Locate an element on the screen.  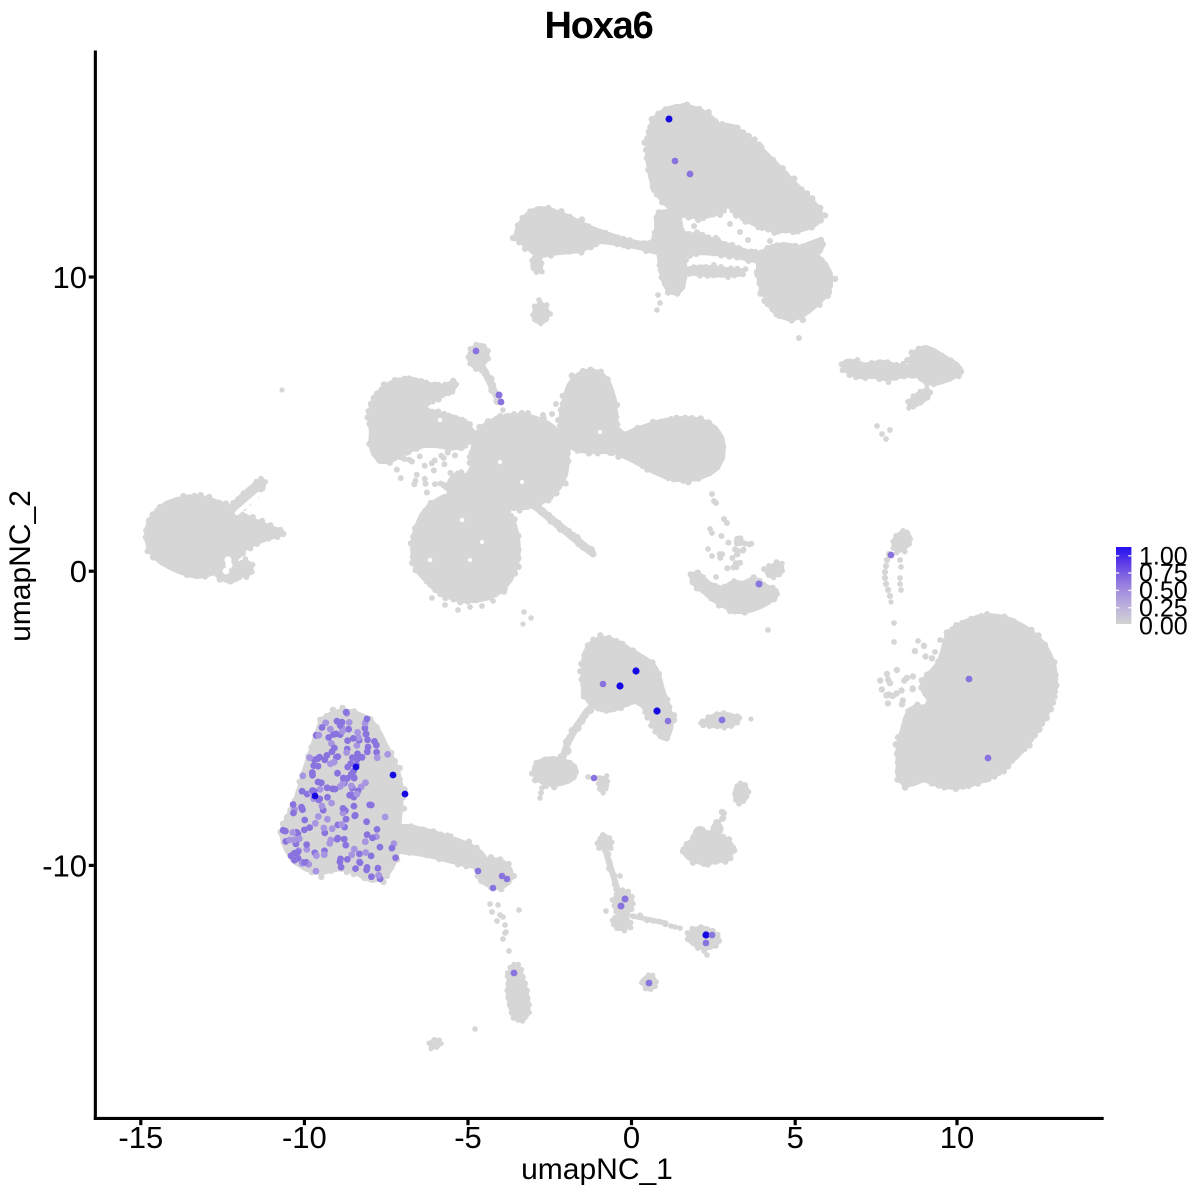
svg-text: -5 is located at coordinates (468, 1137).